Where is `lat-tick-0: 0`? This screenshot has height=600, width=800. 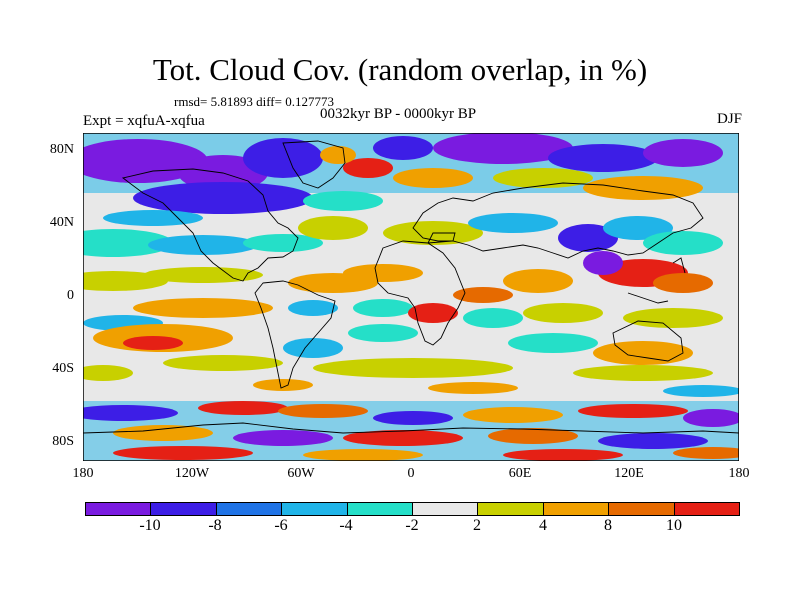 lat-tick-0: 0 is located at coordinates (70, 295).